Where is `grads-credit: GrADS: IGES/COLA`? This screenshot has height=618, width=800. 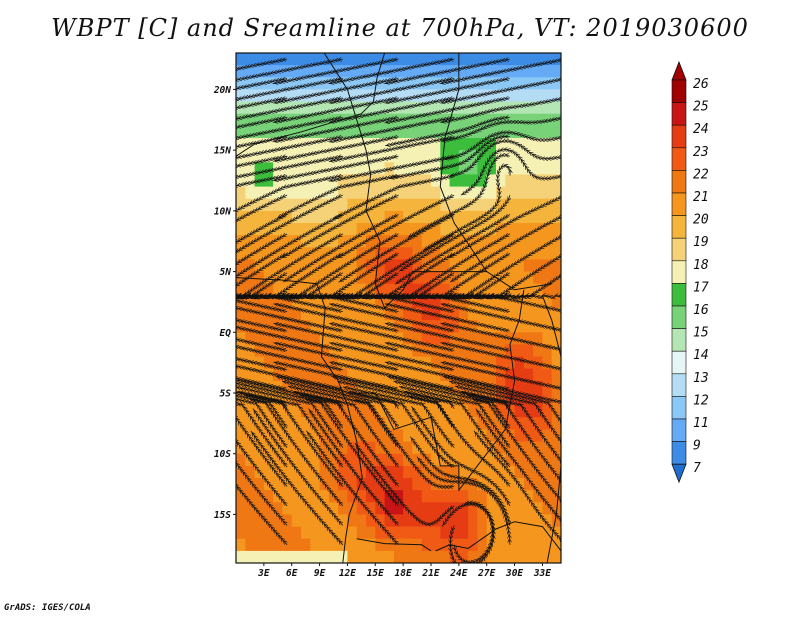
grads-credit: GrADS: IGES/COLA is located at coordinates (47, 608).